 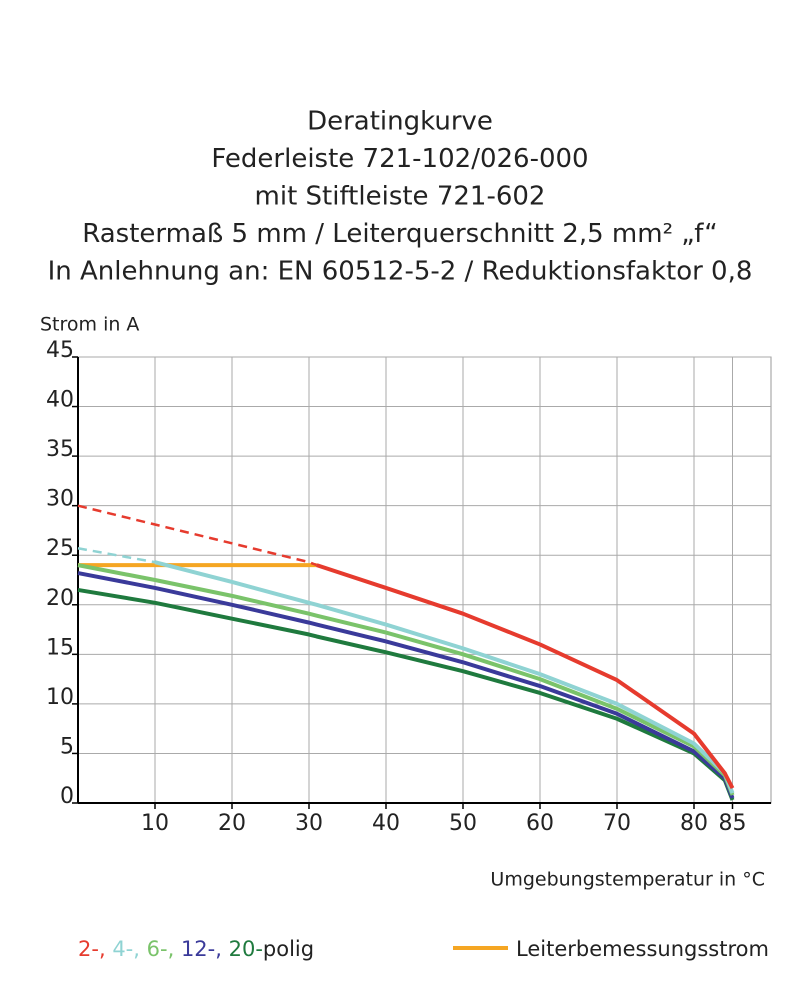 I want to click on x-tick-label: 40, so click(x=386, y=823).